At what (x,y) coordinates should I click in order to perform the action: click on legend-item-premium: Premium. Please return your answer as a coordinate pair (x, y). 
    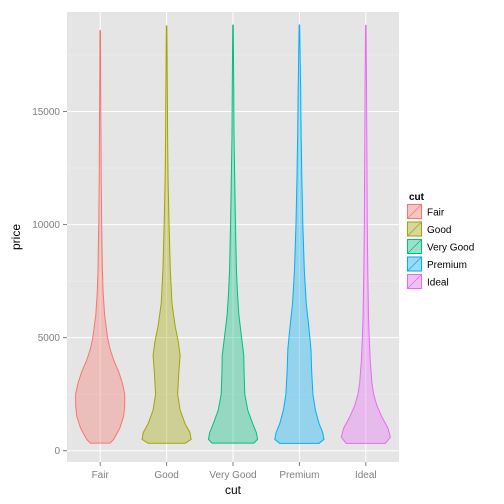
    Looking at the image, I should click on (436, 264).